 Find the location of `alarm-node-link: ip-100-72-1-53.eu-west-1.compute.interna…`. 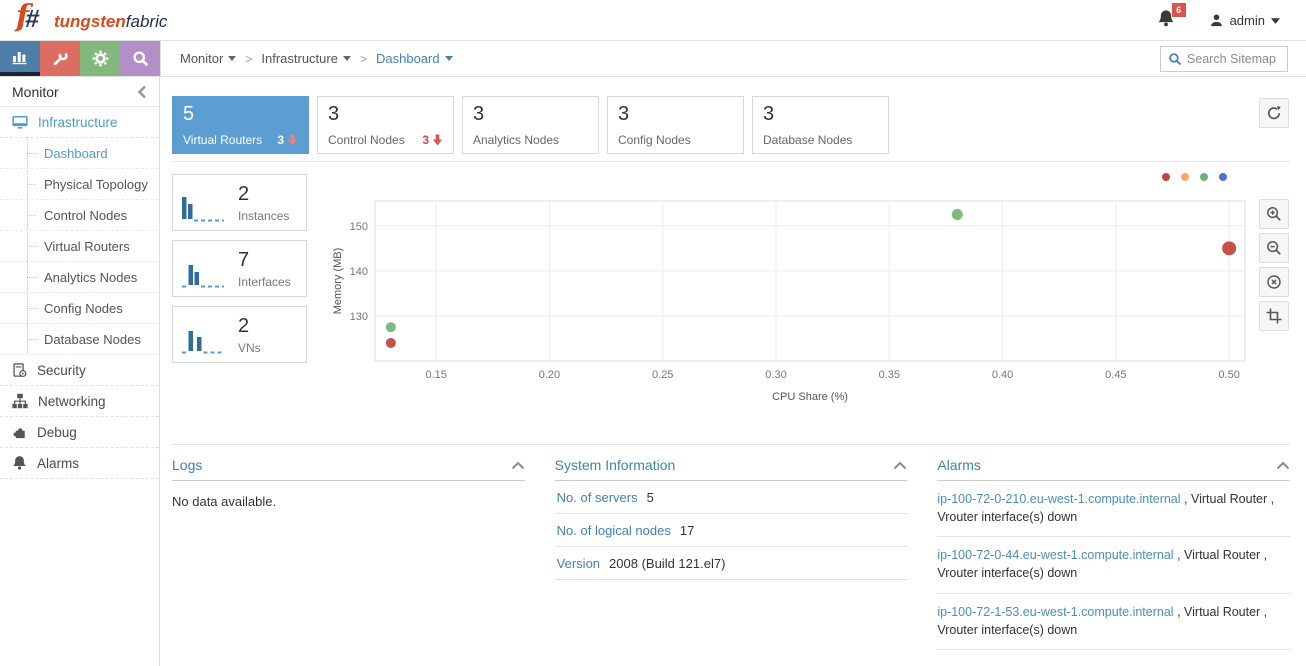

alarm-node-link: ip-100-72-1-53.eu-west-1.compute.interna… is located at coordinates (1055, 611).